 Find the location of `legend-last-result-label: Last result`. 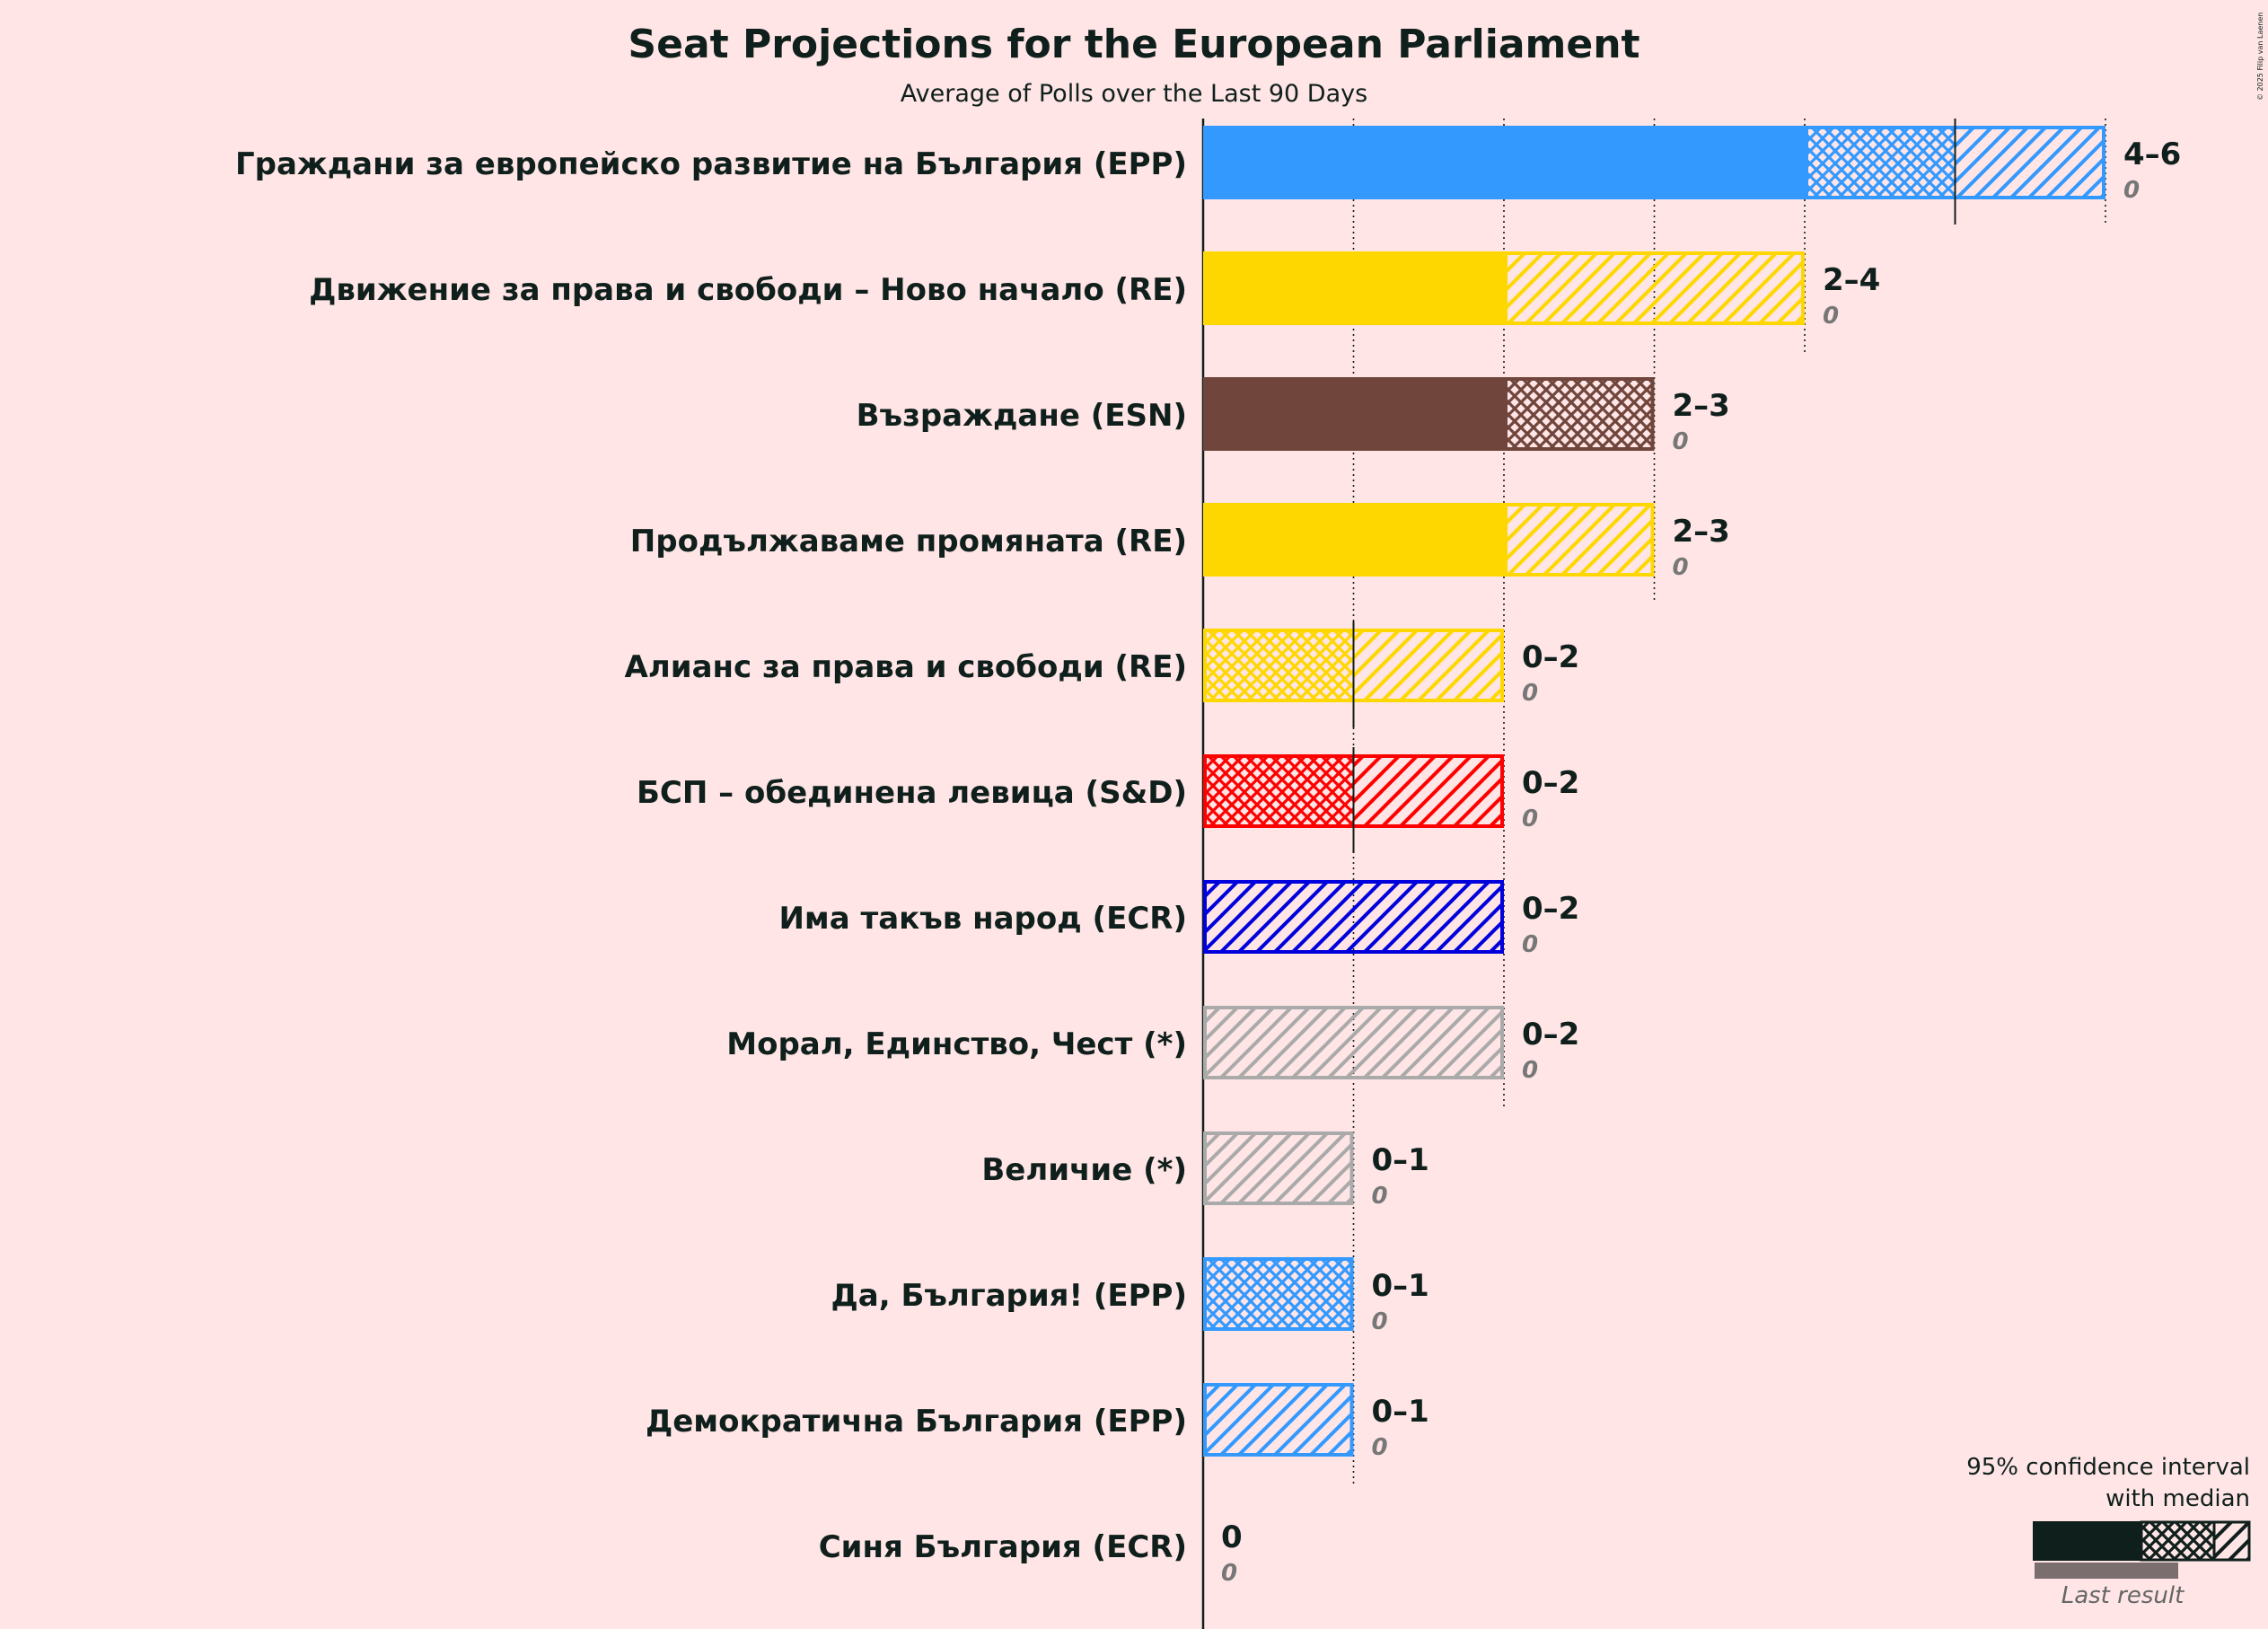

legend-last-result-label: Last result is located at coordinates (2122, 1596).